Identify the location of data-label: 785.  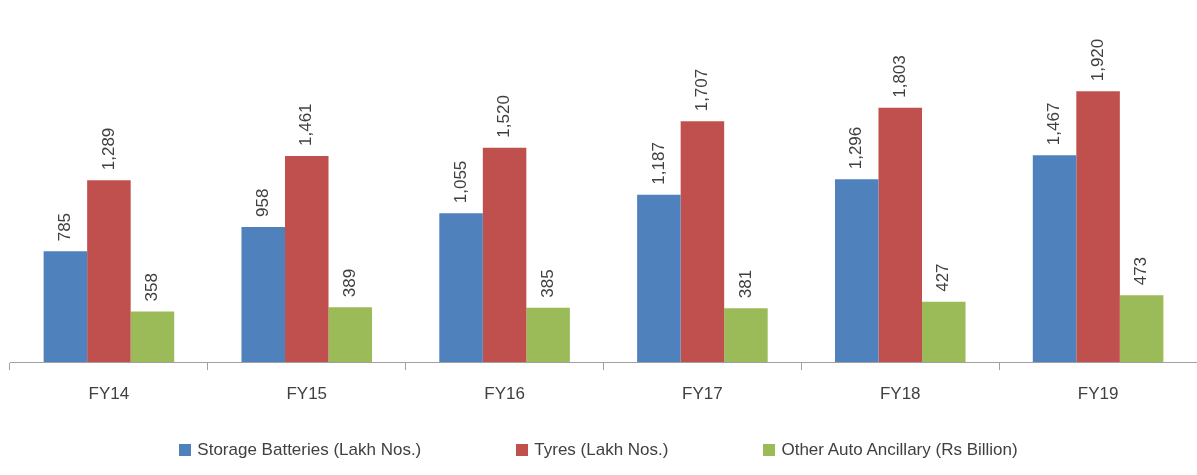
(65, 227).